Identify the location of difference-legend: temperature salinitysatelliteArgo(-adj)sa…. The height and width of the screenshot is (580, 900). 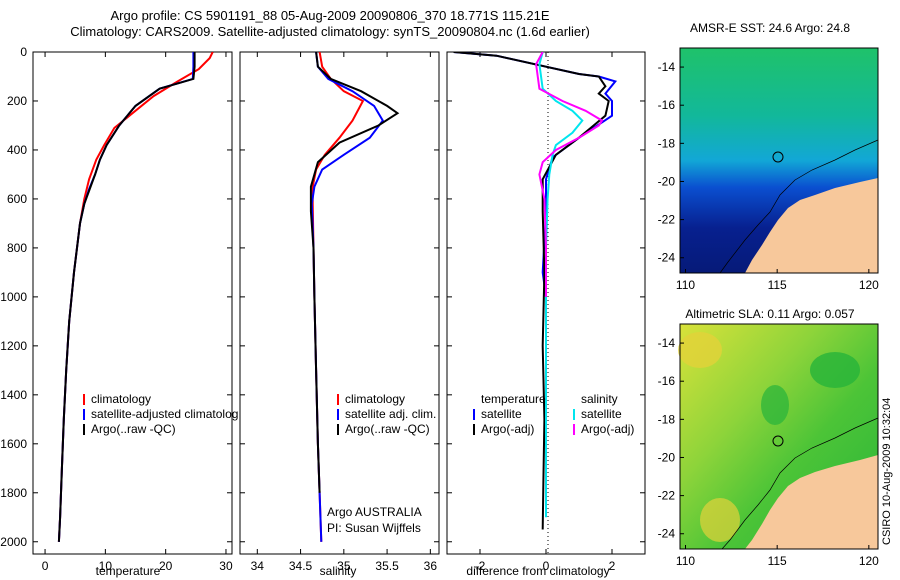
(553, 414).